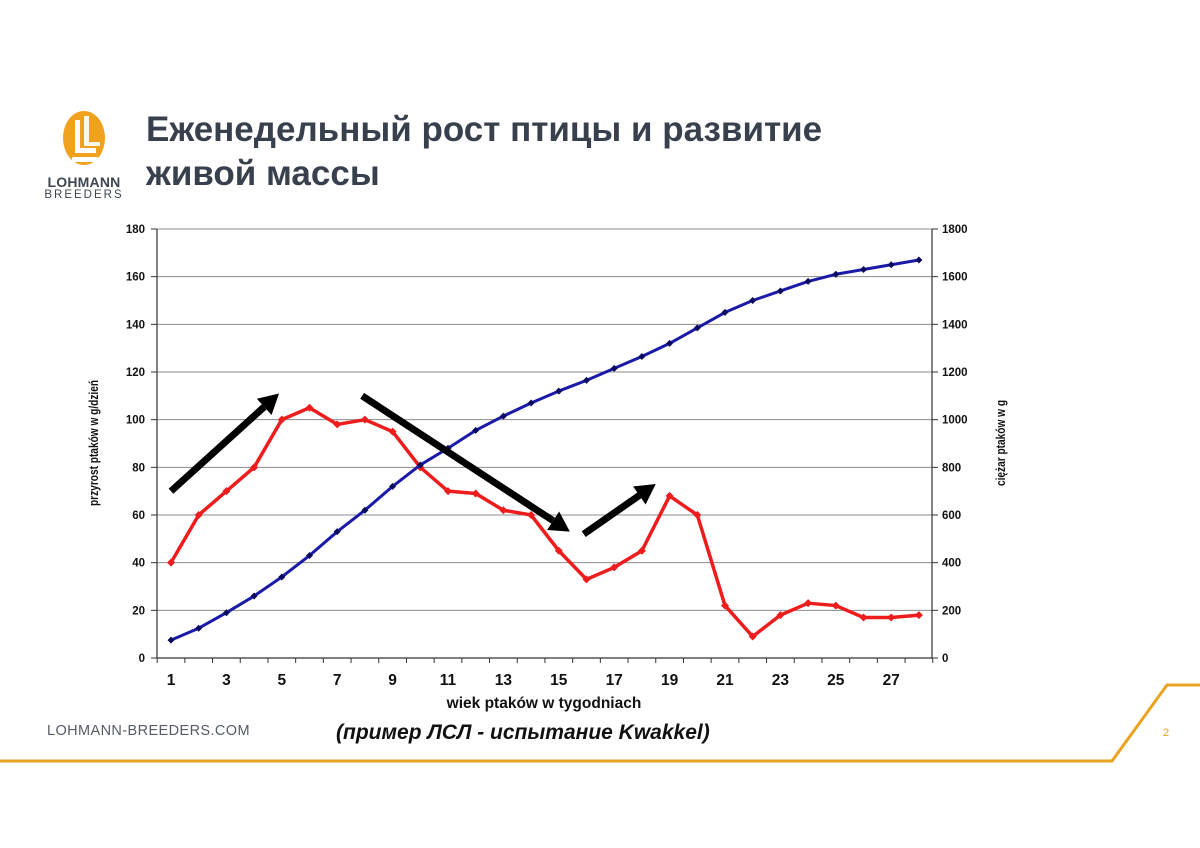  What do you see at coordinates (725, 680) in the screenshot?
I see `x-tick-label: 21` at bounding box center [725, 680].